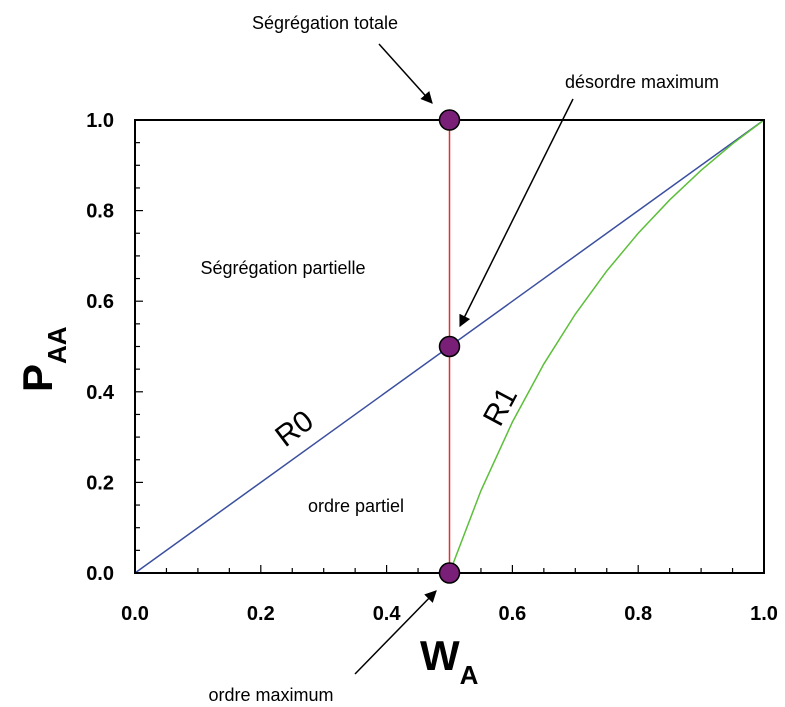 This screenshot has height=707, width=785. What do you see at coordinates (387, 614) in the screenshot?
I see `x-tick-label: 0.4` at bounding box center [387, 614].